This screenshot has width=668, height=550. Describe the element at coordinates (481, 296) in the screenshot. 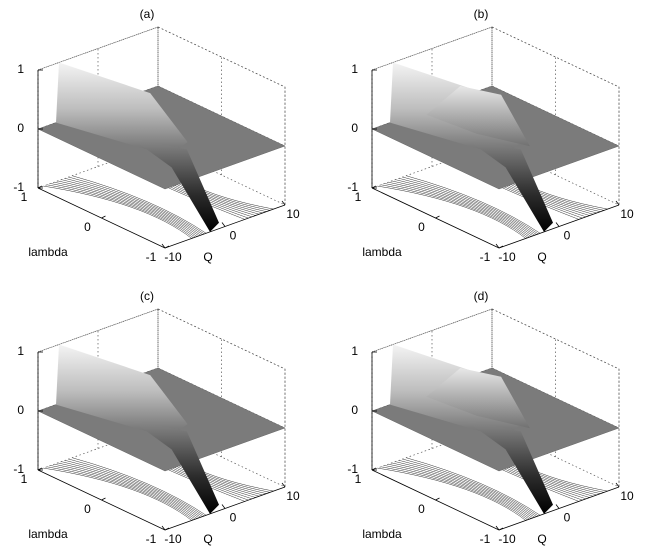

I see `panel-title: (d)` at that location.